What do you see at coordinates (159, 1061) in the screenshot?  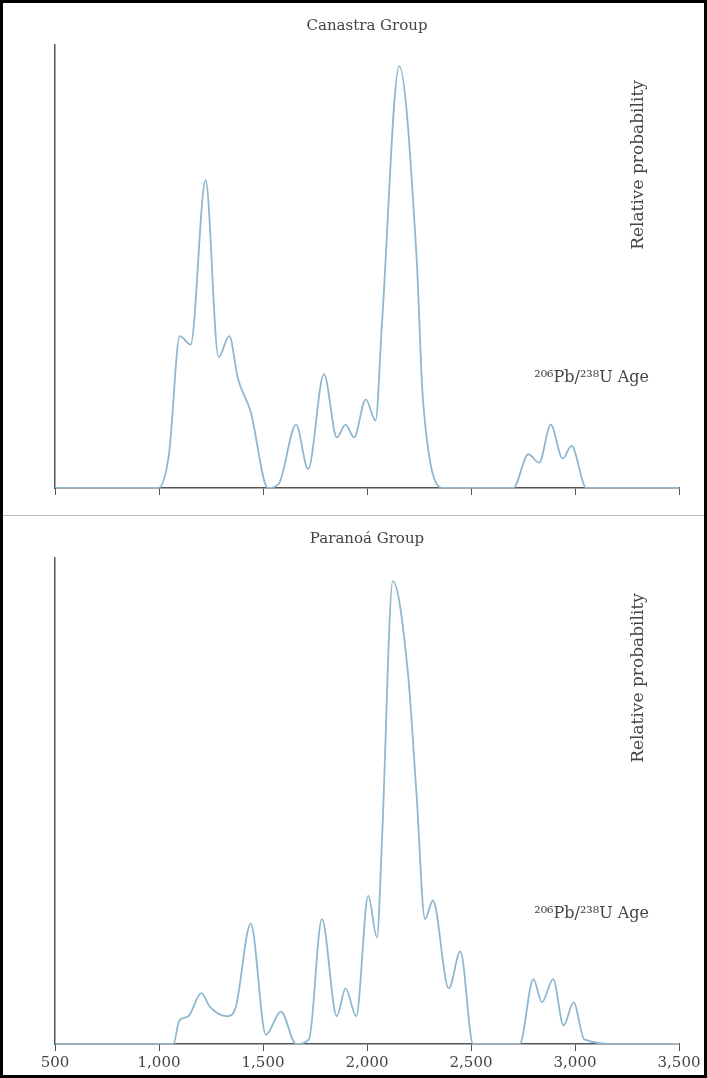 I see `x-tick-label: 1,000` at bounding box center [159, 1061].